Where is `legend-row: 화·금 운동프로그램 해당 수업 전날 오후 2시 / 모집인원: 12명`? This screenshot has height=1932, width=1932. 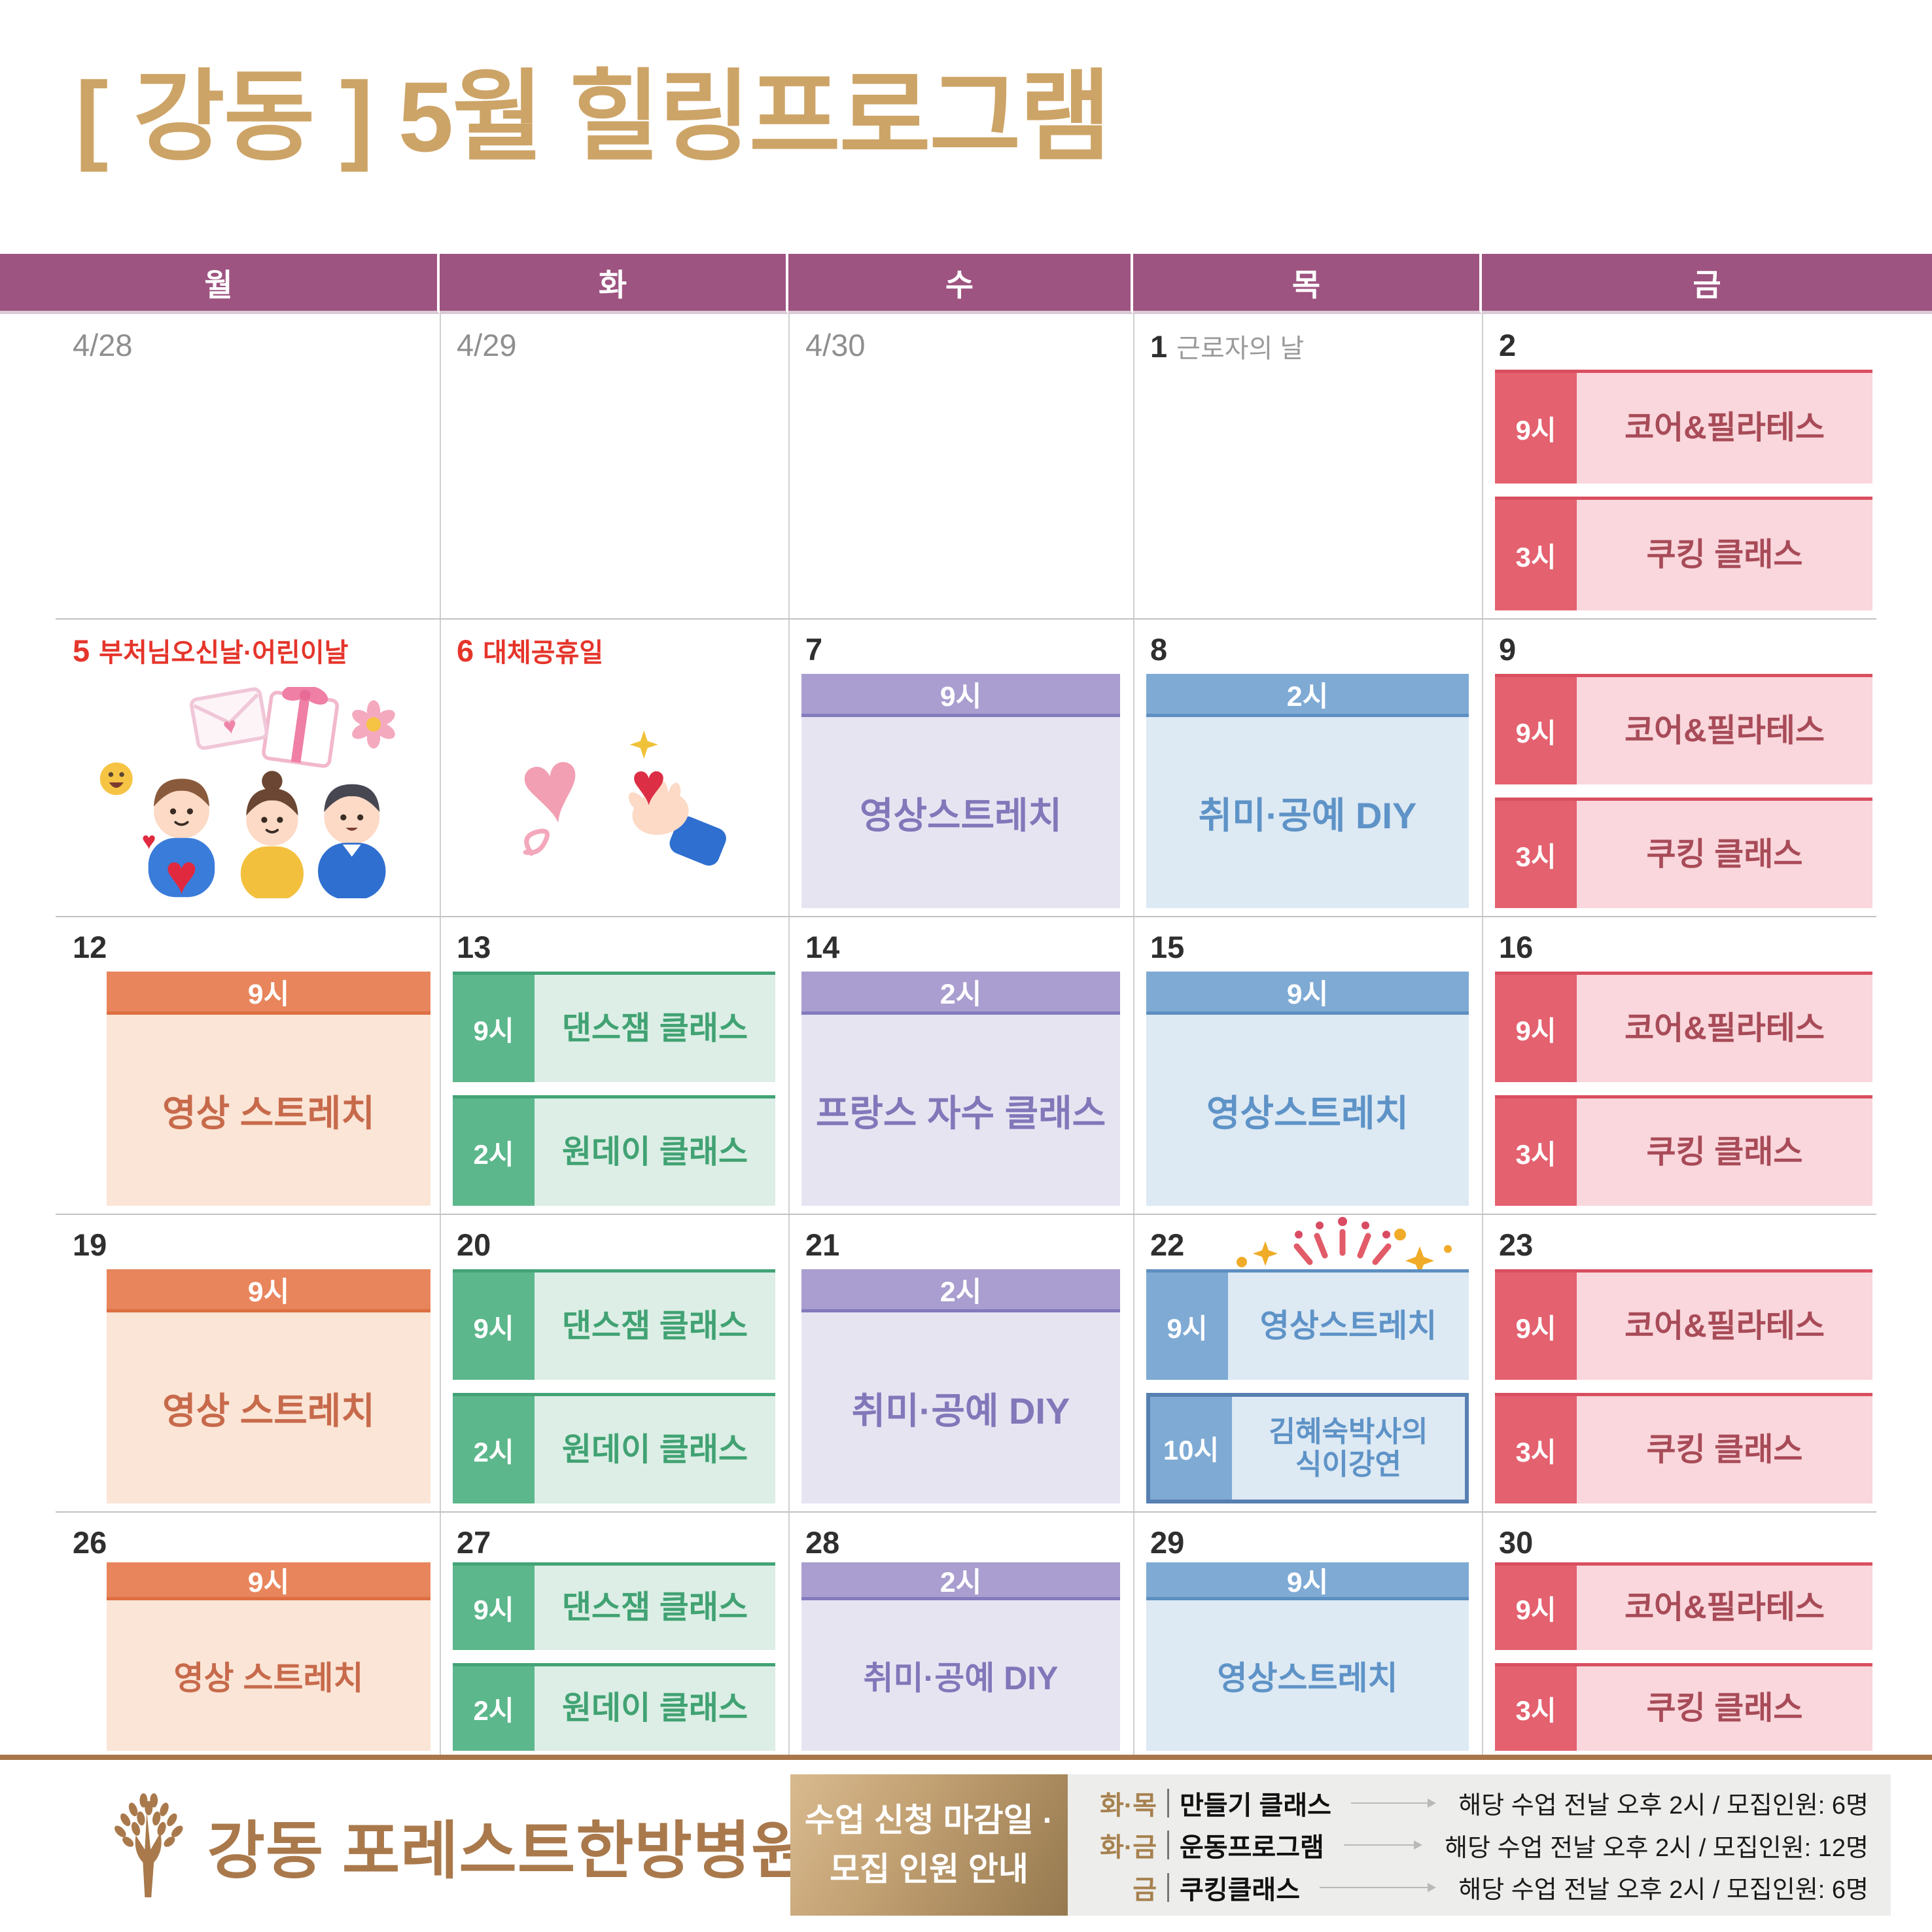
legend-row: 화·금 운동프로그램 해당 수업 전날 오후 2시 / 모집인원: 12명 is located at coordinates (1483, 1845).